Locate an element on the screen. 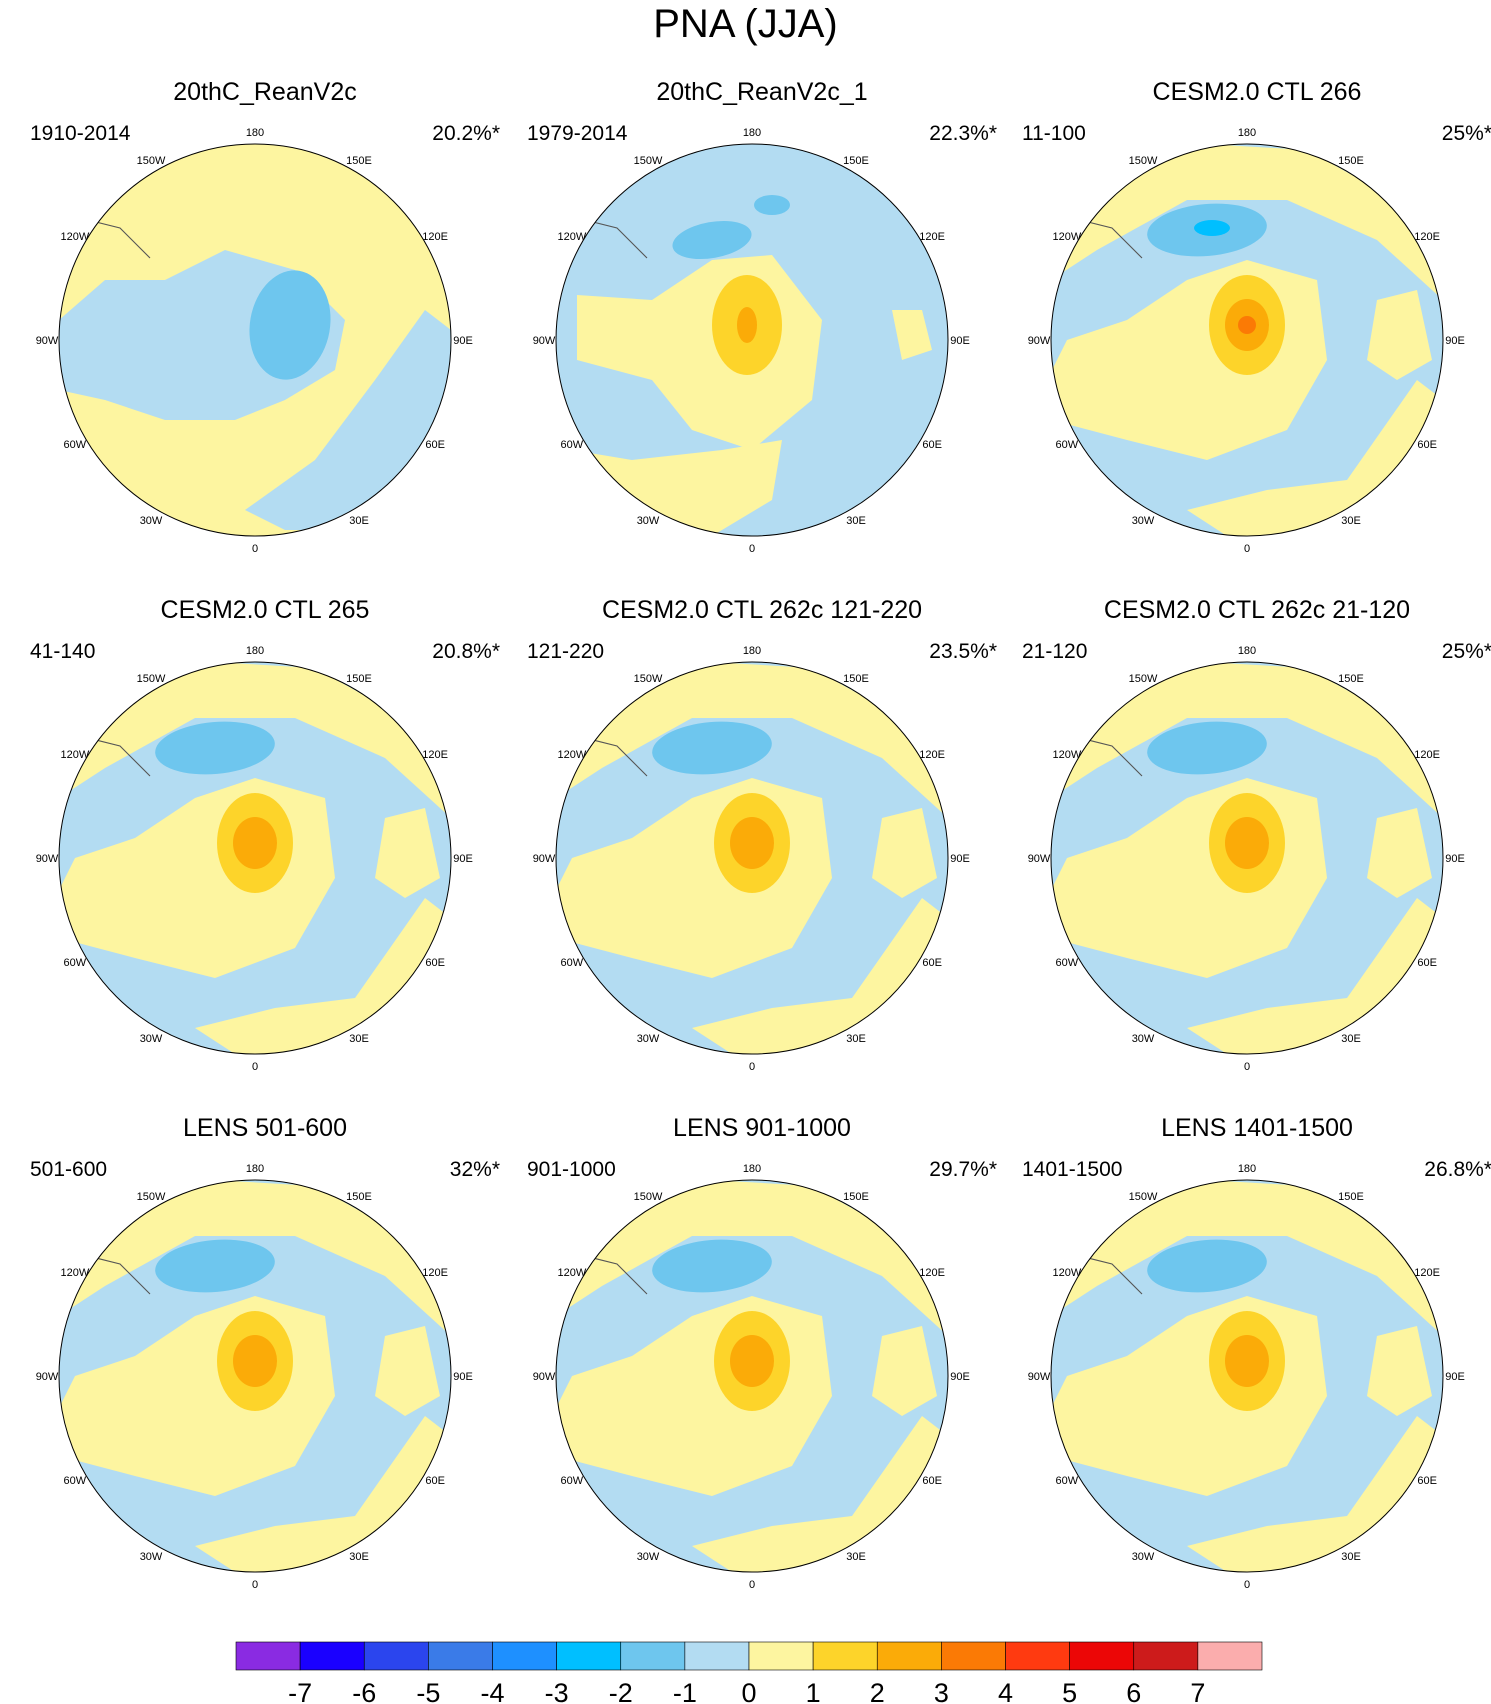 Image resolution: width=1491 pixels, height=1704 pixels. panel-title: LENS 501-600 is located at coordinates (264, 1128).